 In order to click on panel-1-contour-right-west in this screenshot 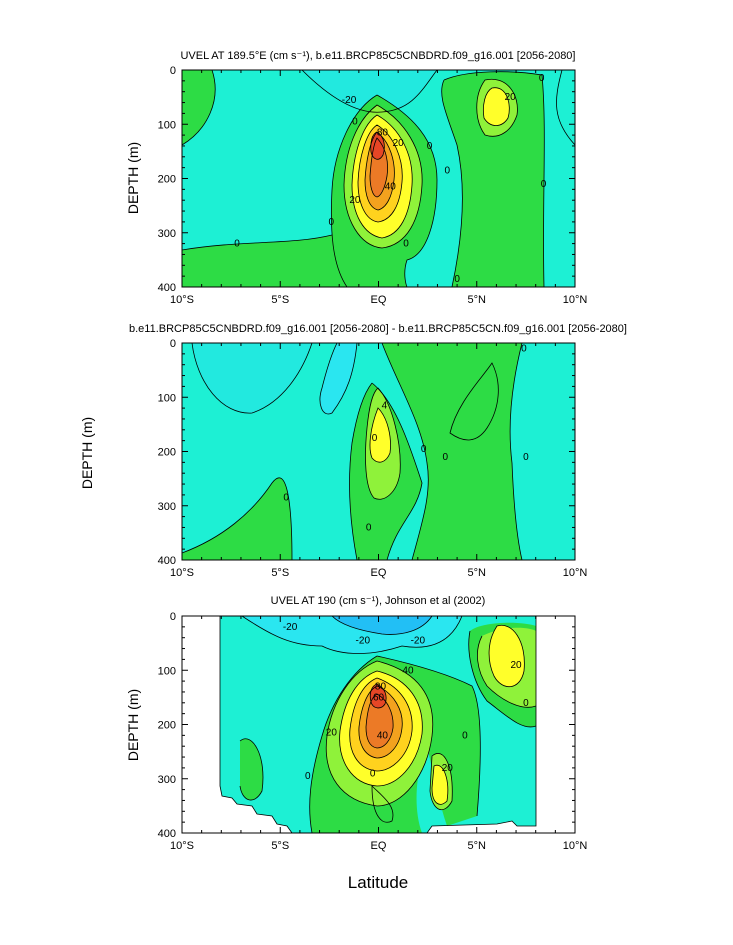, I will do `click(452, 183)`.